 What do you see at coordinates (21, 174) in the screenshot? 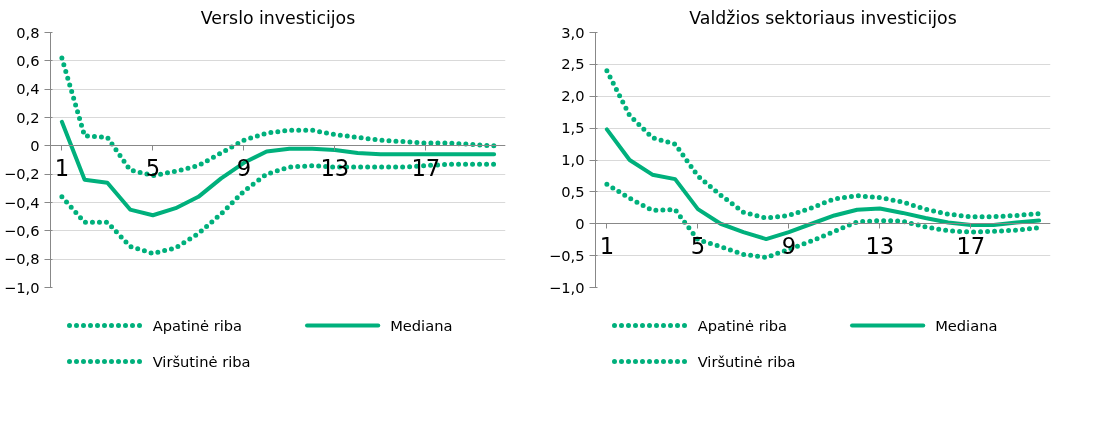
I see `y-tick-label: −0,2` at bounding box center [21, 174].